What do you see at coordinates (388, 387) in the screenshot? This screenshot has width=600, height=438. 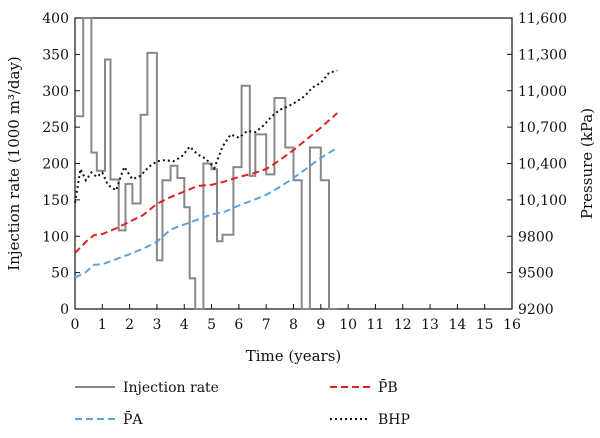 I see `legend-label-1: P̄B` at bounding box center [388, 387].